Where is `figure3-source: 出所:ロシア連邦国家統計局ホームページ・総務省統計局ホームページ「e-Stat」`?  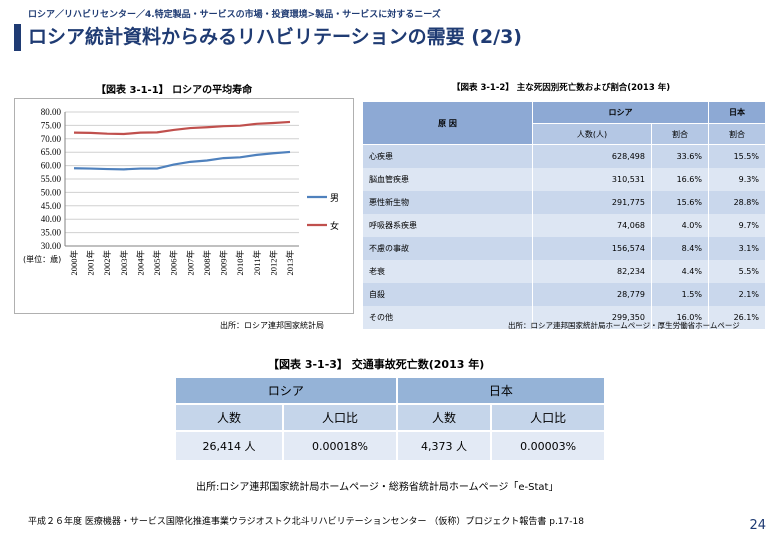
figure3-source: 出所:ロシア連邦国家統計局ホームページ・総務省統計局ホームページ「e-Stat」 is located at coordinates (377, 487).